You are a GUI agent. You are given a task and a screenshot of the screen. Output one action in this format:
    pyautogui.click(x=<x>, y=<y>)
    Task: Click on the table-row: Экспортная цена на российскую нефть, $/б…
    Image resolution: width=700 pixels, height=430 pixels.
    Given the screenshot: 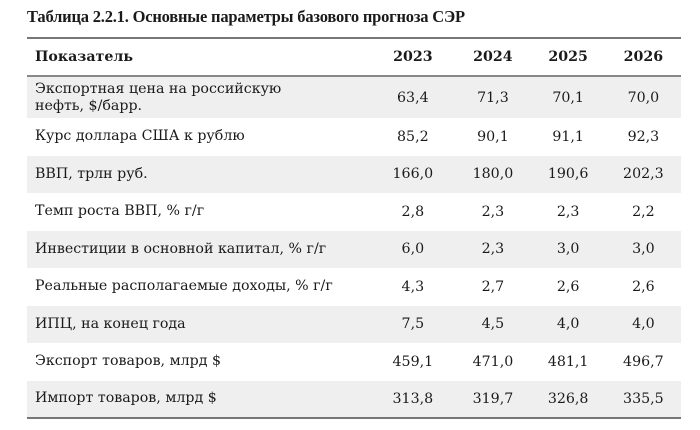 What is the action you would take?
    pyautogui.click(x=354, y=97)
    